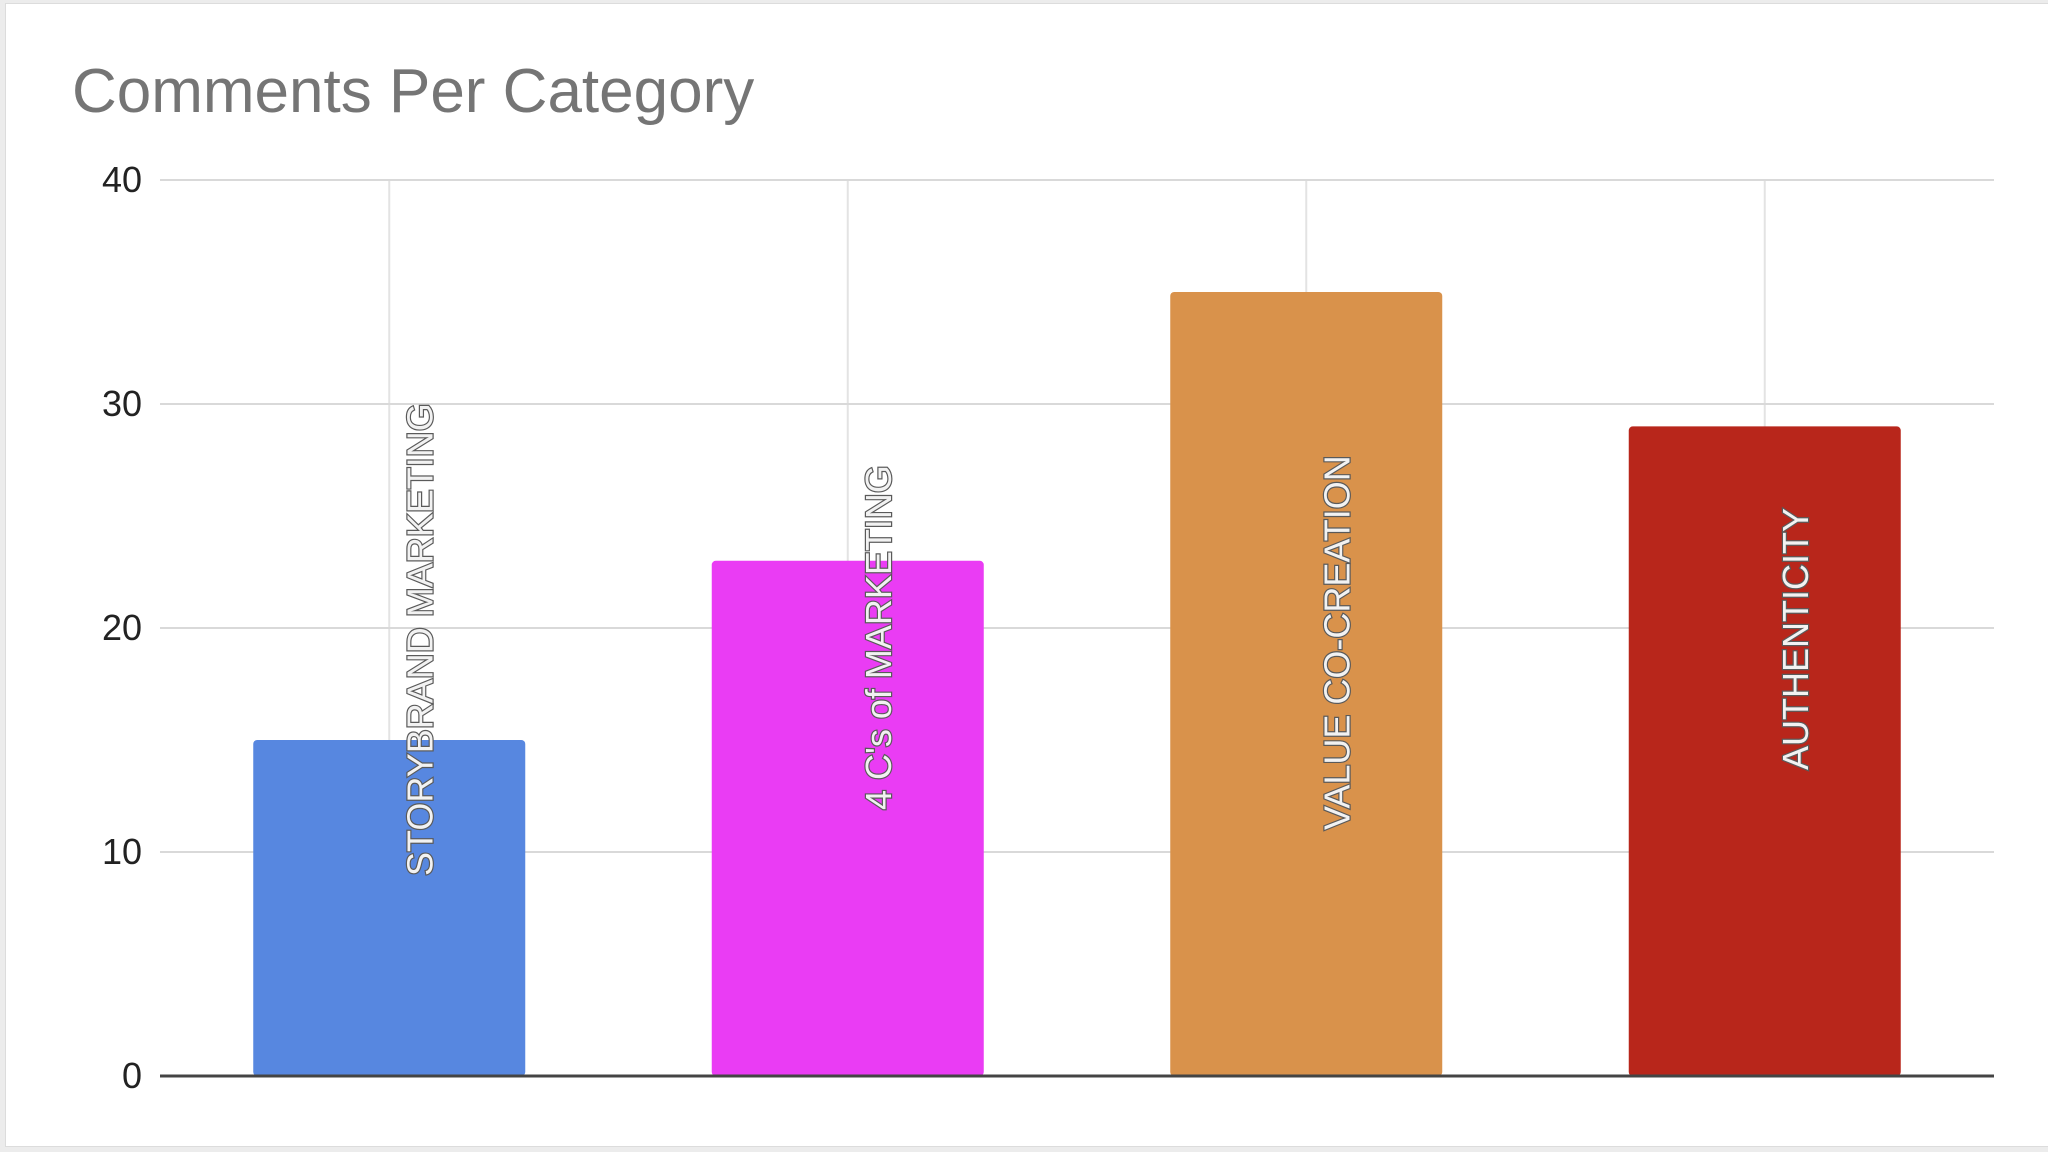  I want to click on category-label-4: AUTHENTICITY, so click(1795, 639).